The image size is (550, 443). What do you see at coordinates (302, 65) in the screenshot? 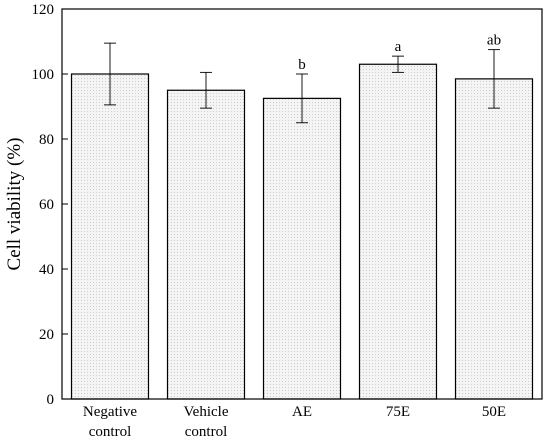
I see `significance-label: b` at bounding box center [302, 65].